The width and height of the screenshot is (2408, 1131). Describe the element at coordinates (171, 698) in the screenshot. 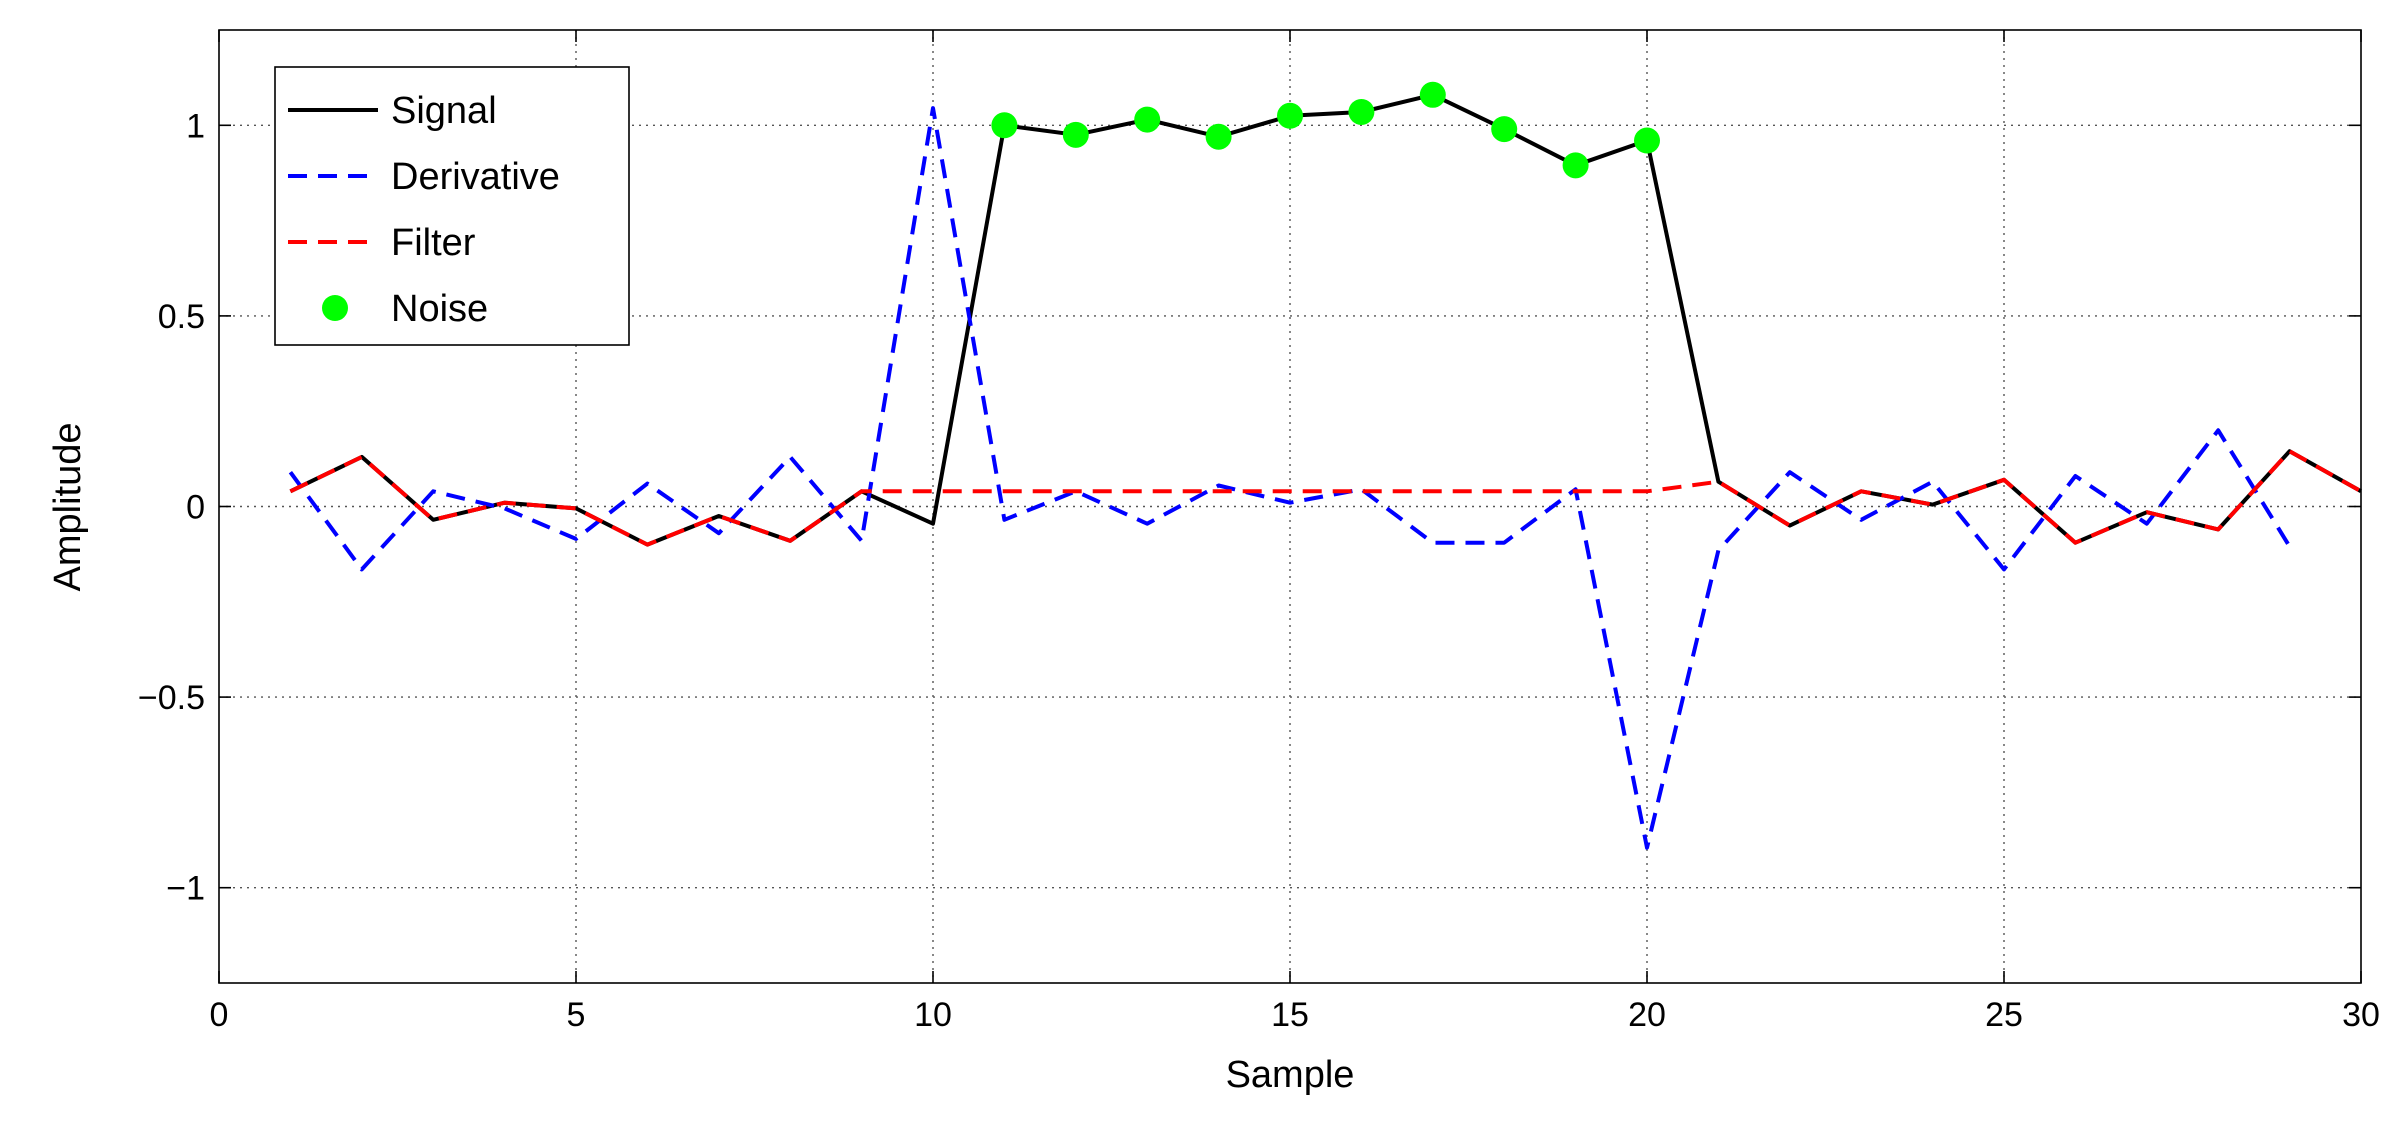

I see `y-tick-label: −0.5` at that location.